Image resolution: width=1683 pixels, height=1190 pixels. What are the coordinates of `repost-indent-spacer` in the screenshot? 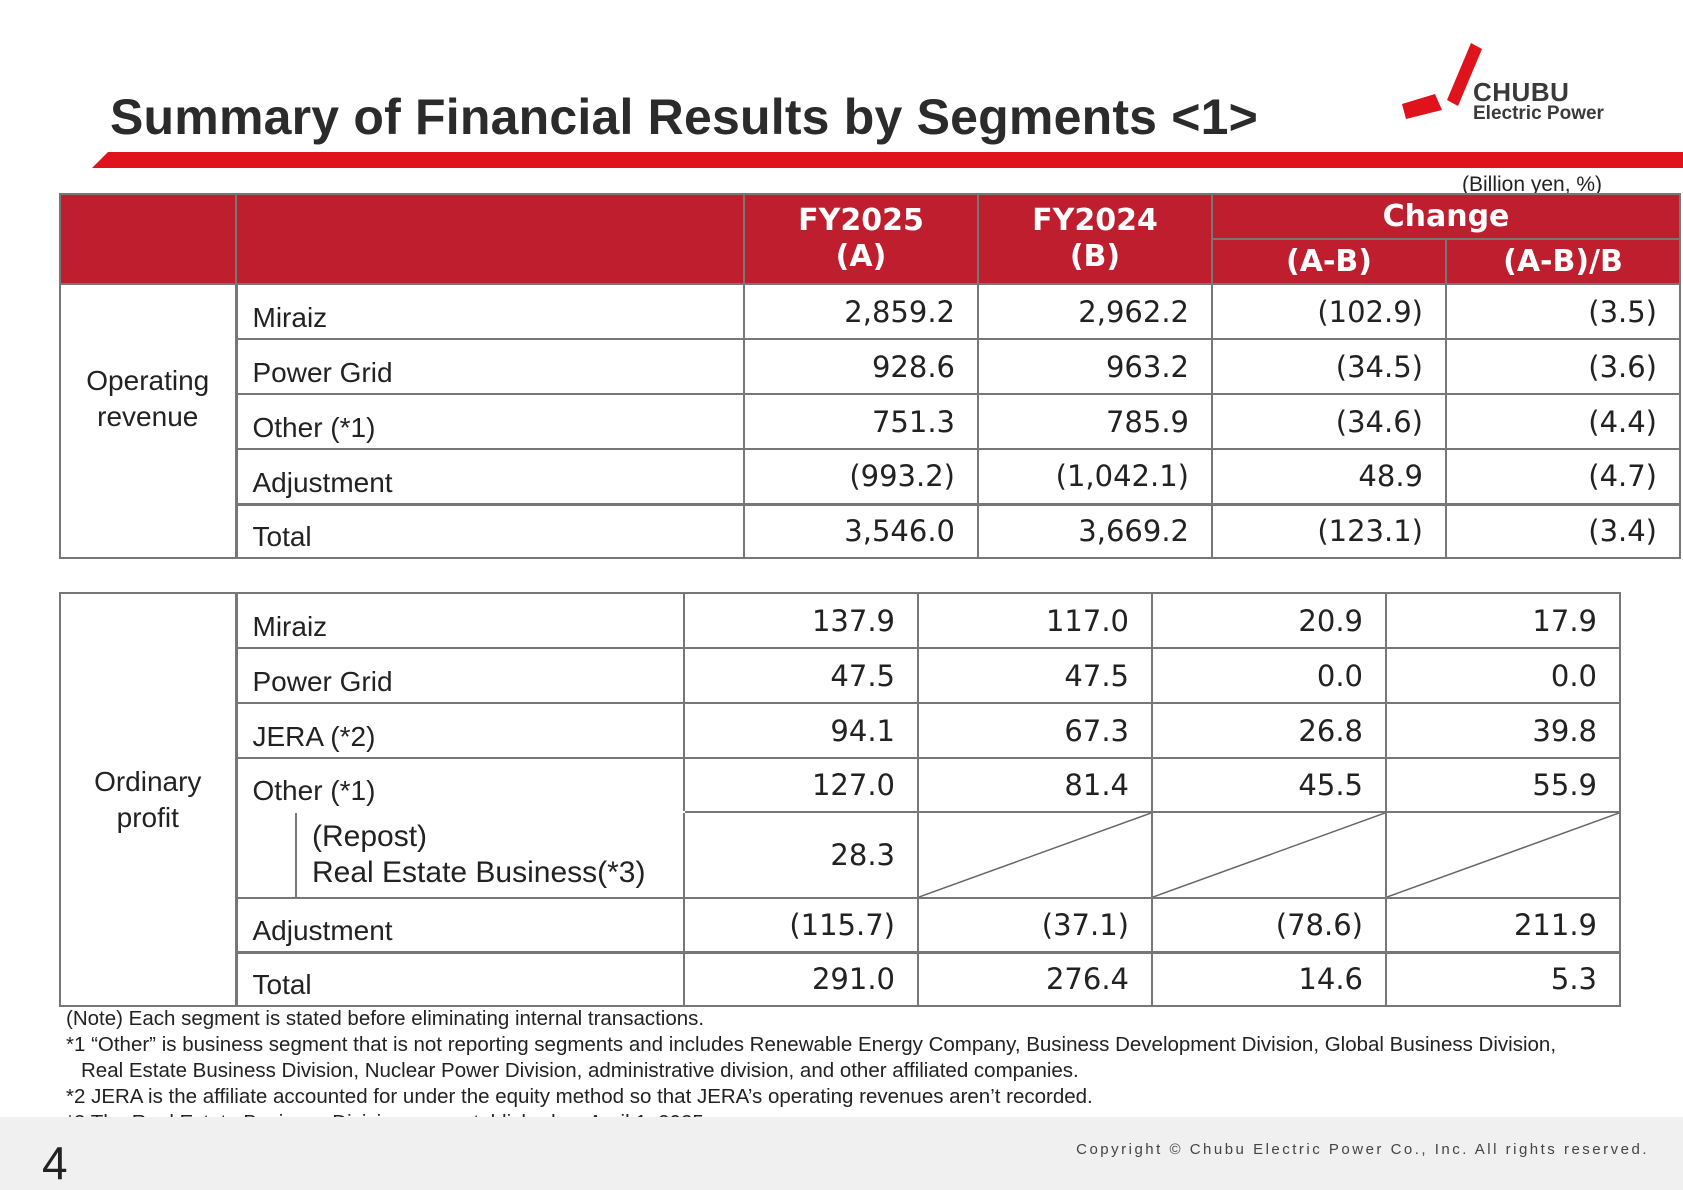 It's located at (266, 855).